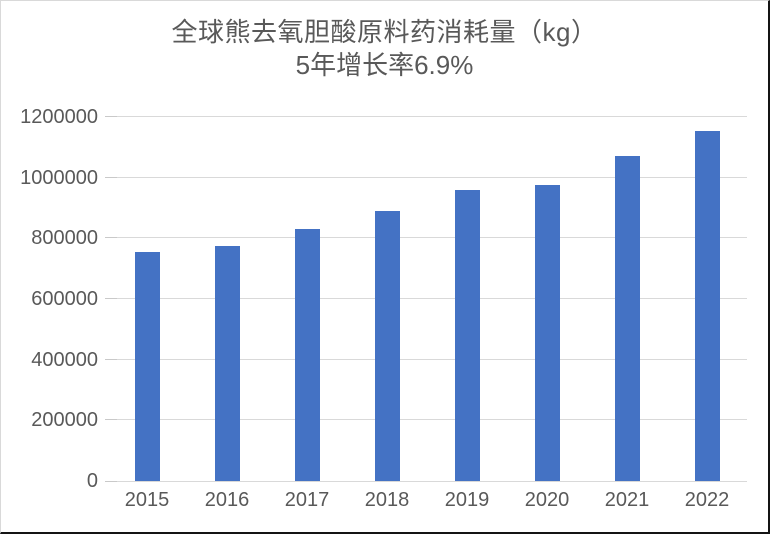 The image size is (770, 534). I want to click on x-axis-label: 2015, so click(147, 500).